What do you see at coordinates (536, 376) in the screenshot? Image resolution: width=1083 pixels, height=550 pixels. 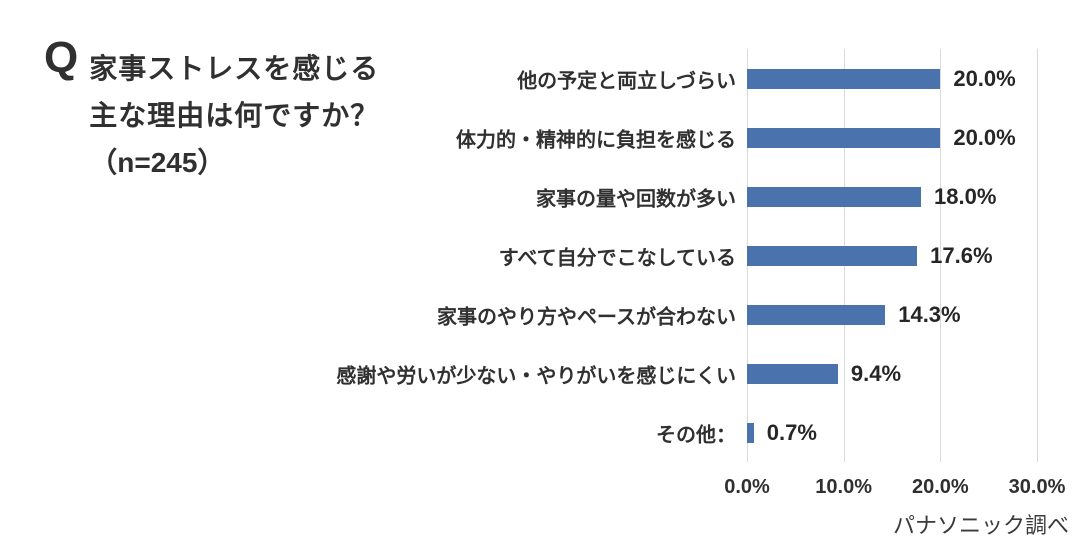 I see `category-label: 感謝や労いが少ない・やりがいを感じにくい` at bounding box center [536, 376].